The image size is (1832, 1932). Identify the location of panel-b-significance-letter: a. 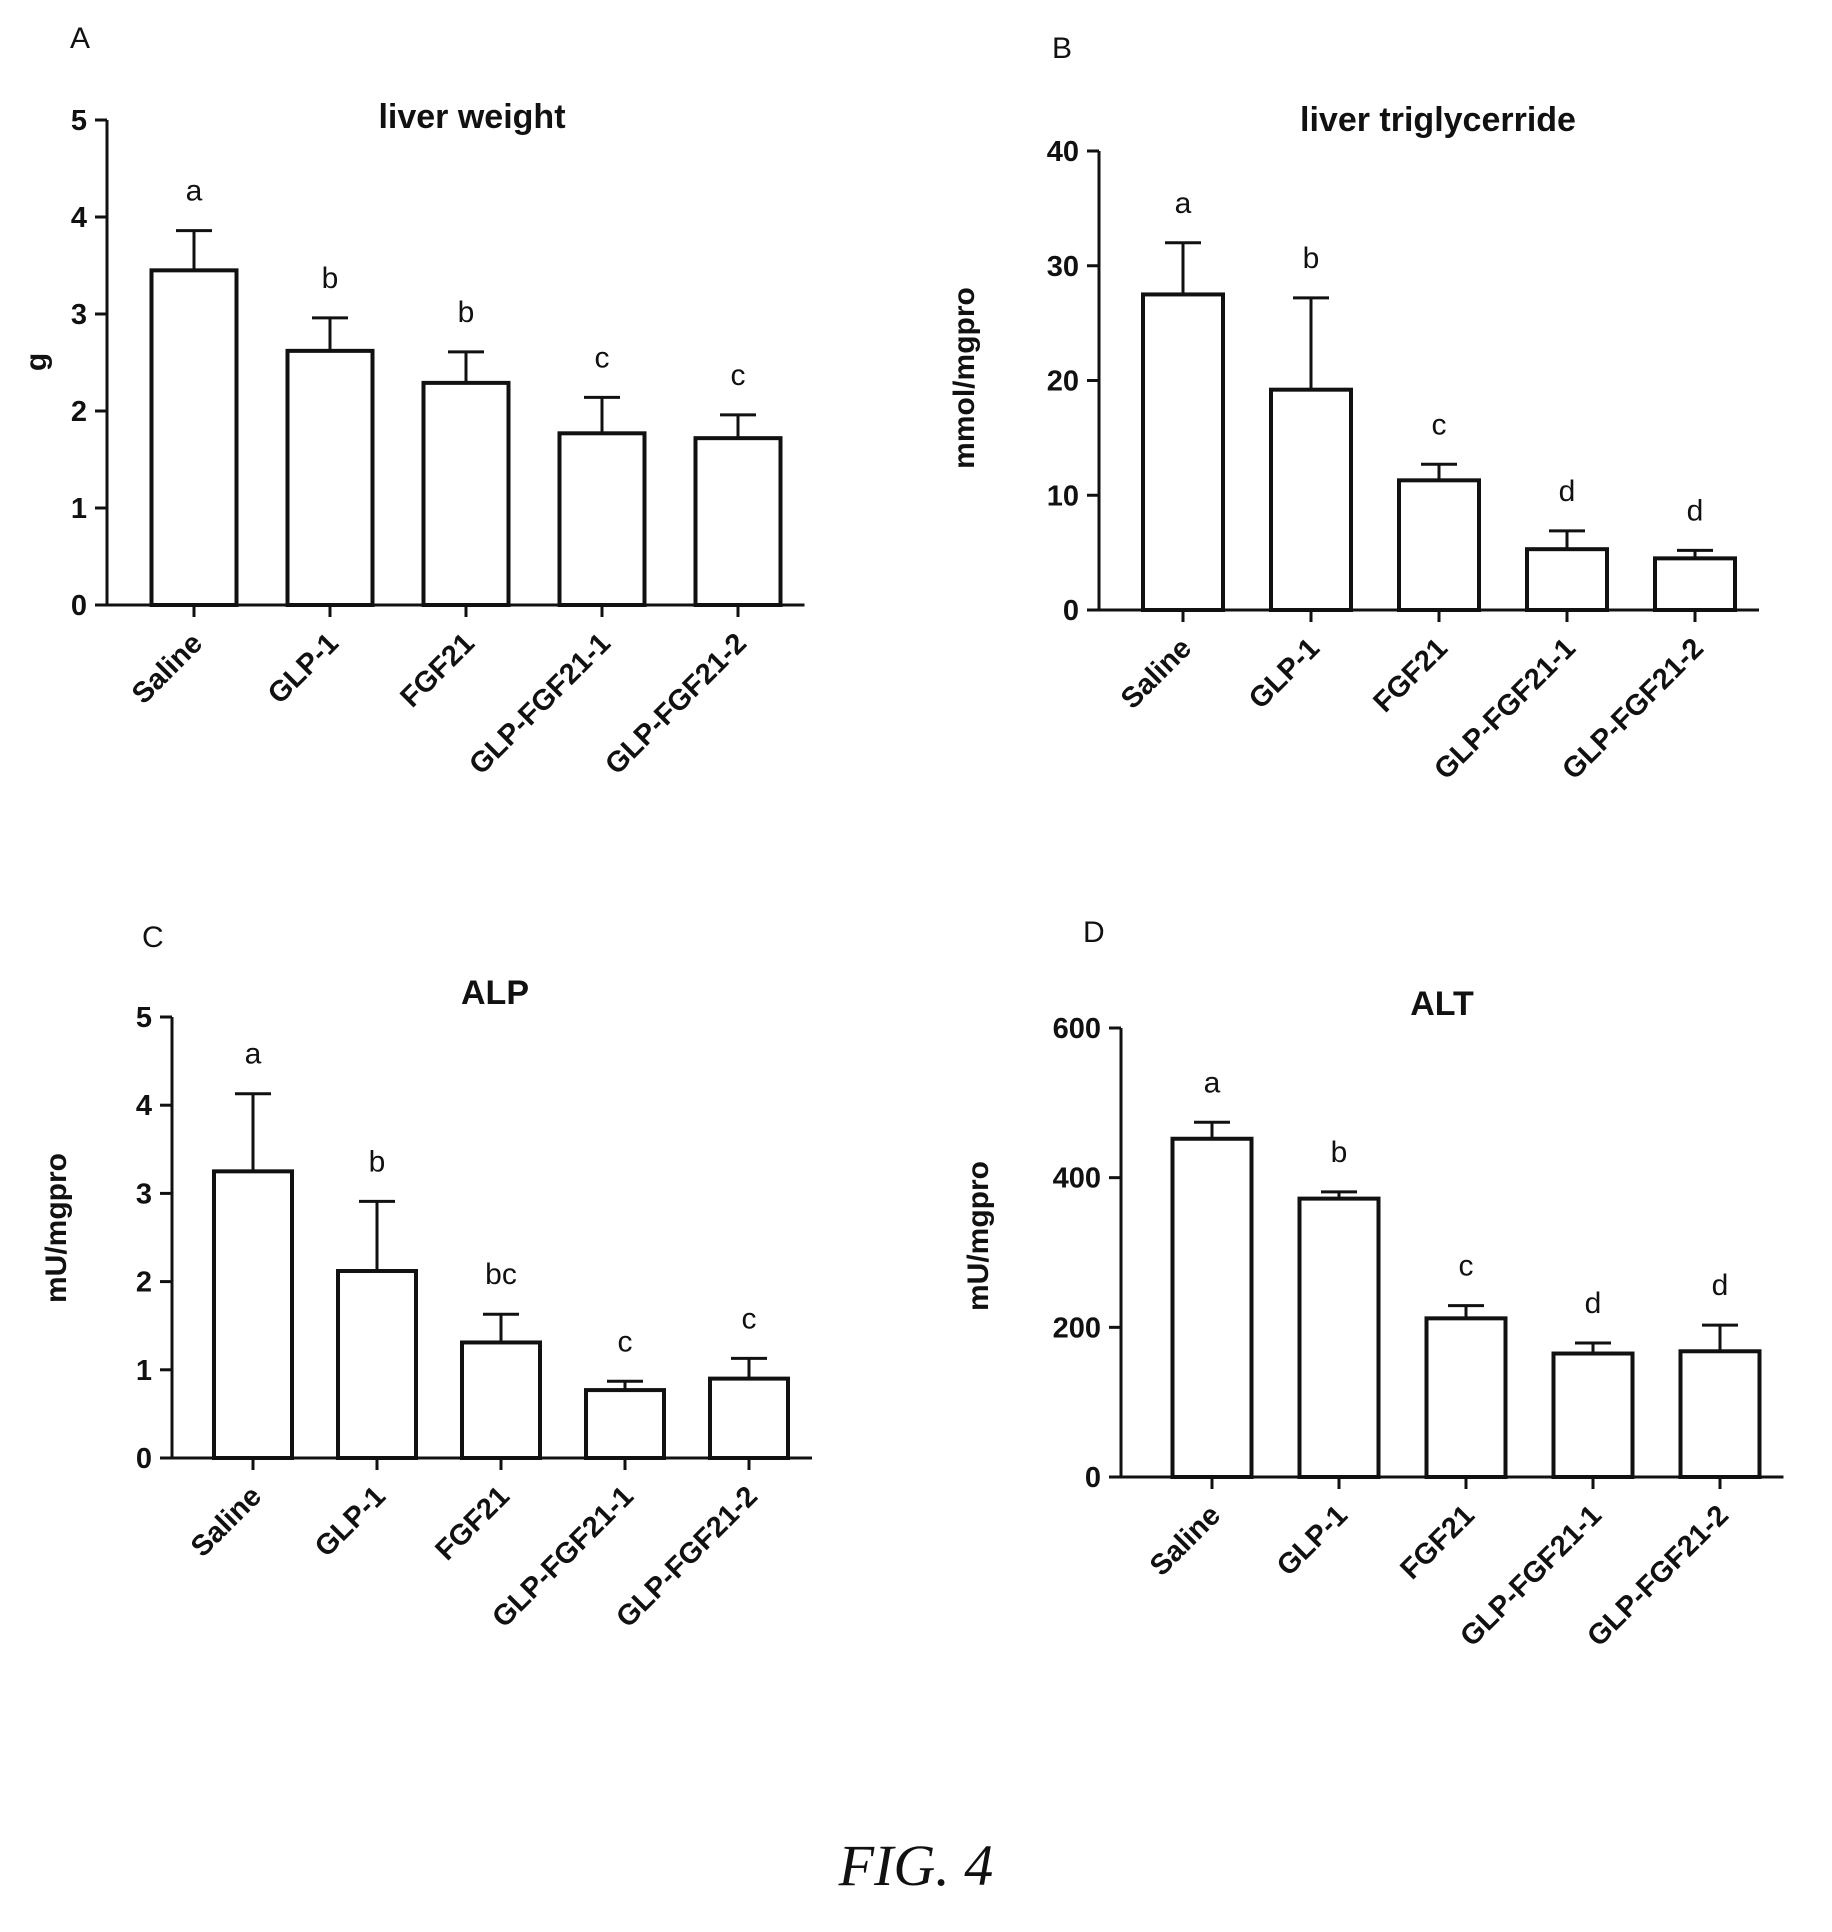
(1183, 203).